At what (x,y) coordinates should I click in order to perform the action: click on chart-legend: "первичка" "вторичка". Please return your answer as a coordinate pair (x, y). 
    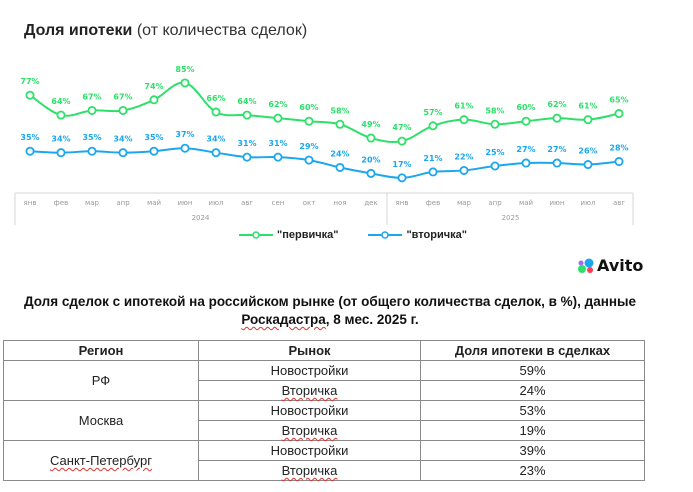
    Looking at the image, I should click on (353, 235).